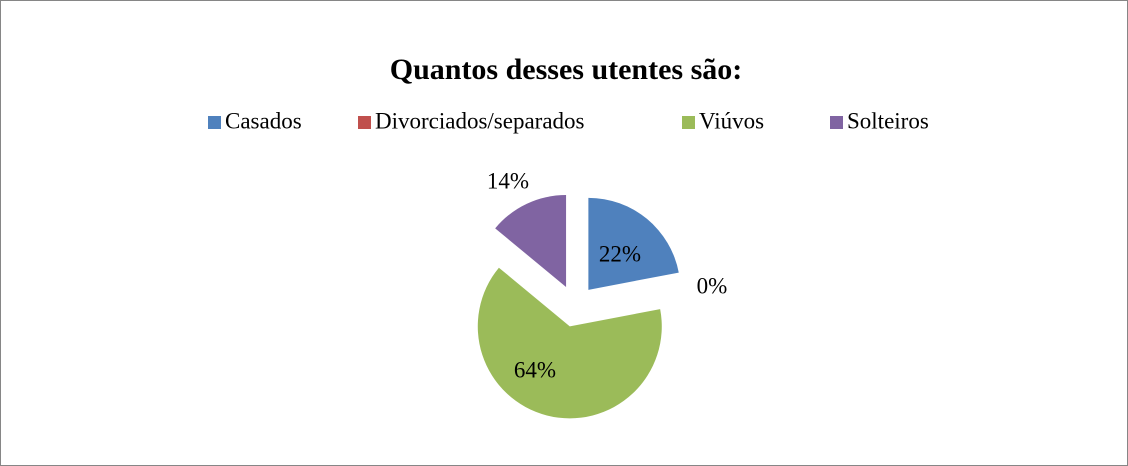  What do you see at coordinates (888, 120) in the screenshot?
I see `legend-label: Solteiros` at bounding box center [888, 120].